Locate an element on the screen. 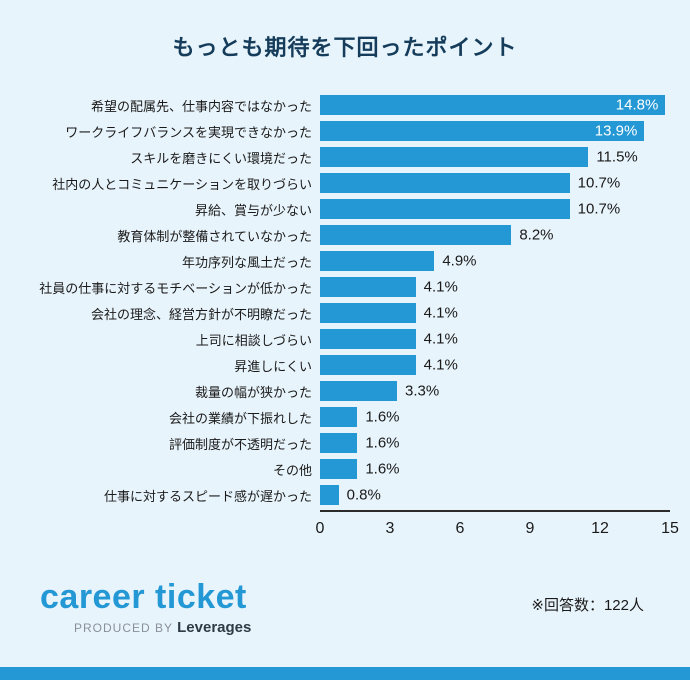  category-label: 会社の業績が下振れした is located at coordinates (240, 418).